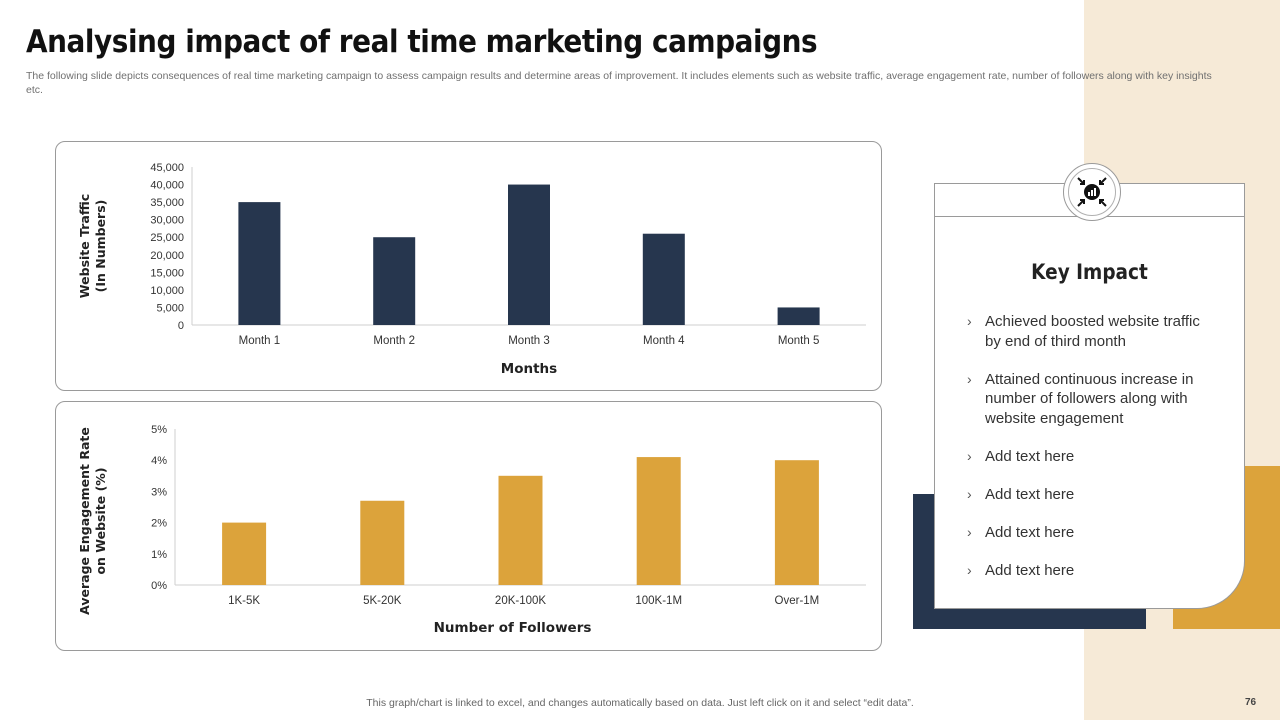 Image resolution: width=1280 pixels, height=720 pixels. I want to click on y-tick-label: 10,000, so click(167, 291).